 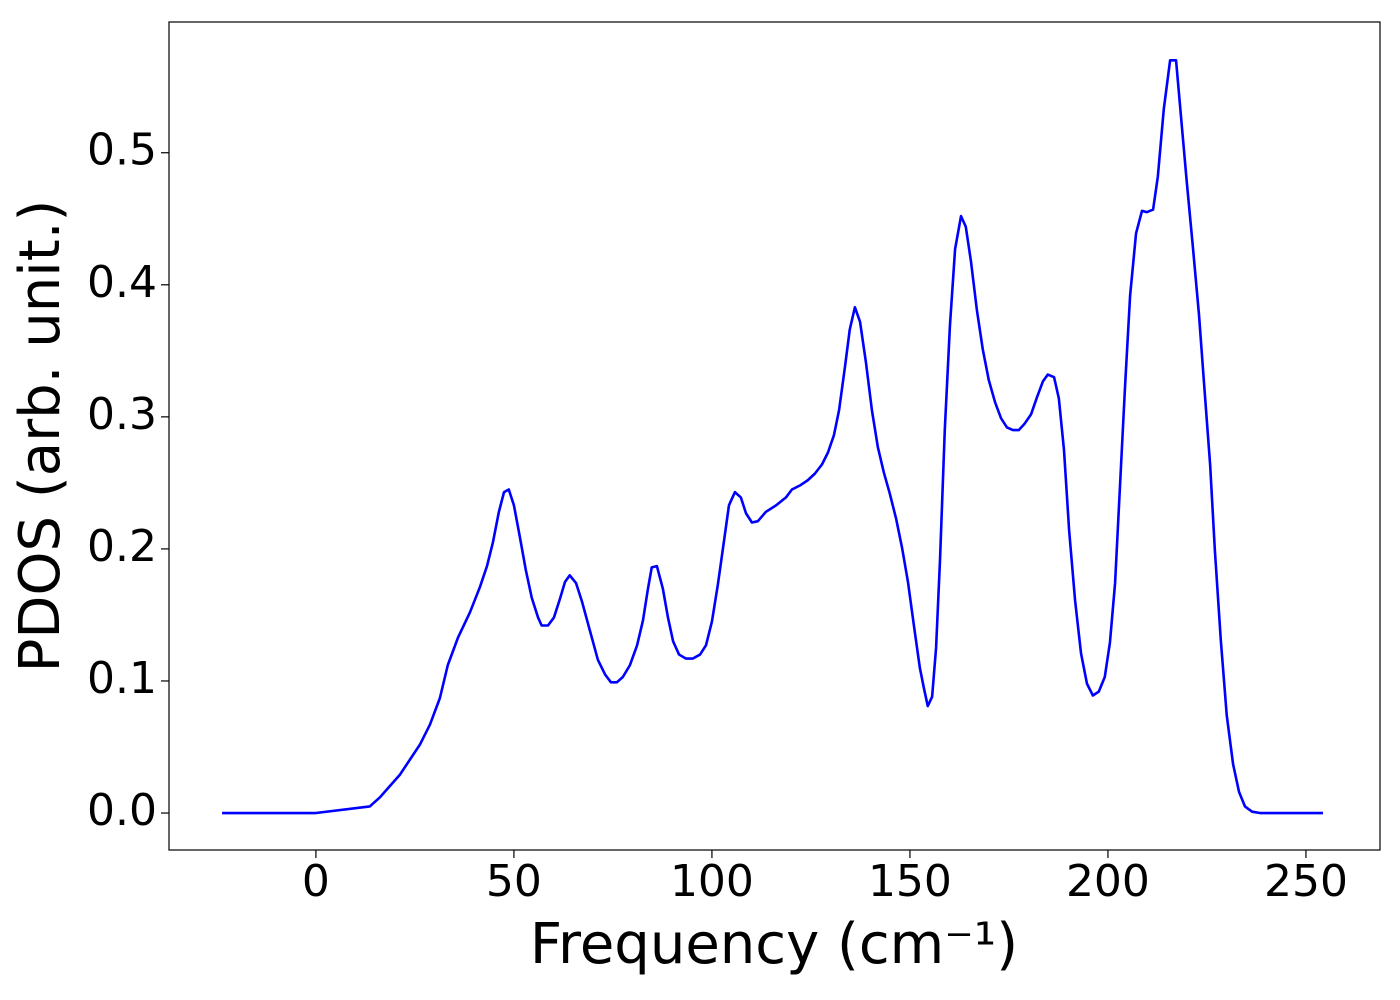 What do you see at coordinates (122, 678) in the screenshot?
I see `y-tick-label: 0.1` at bounding box center [122, 678].